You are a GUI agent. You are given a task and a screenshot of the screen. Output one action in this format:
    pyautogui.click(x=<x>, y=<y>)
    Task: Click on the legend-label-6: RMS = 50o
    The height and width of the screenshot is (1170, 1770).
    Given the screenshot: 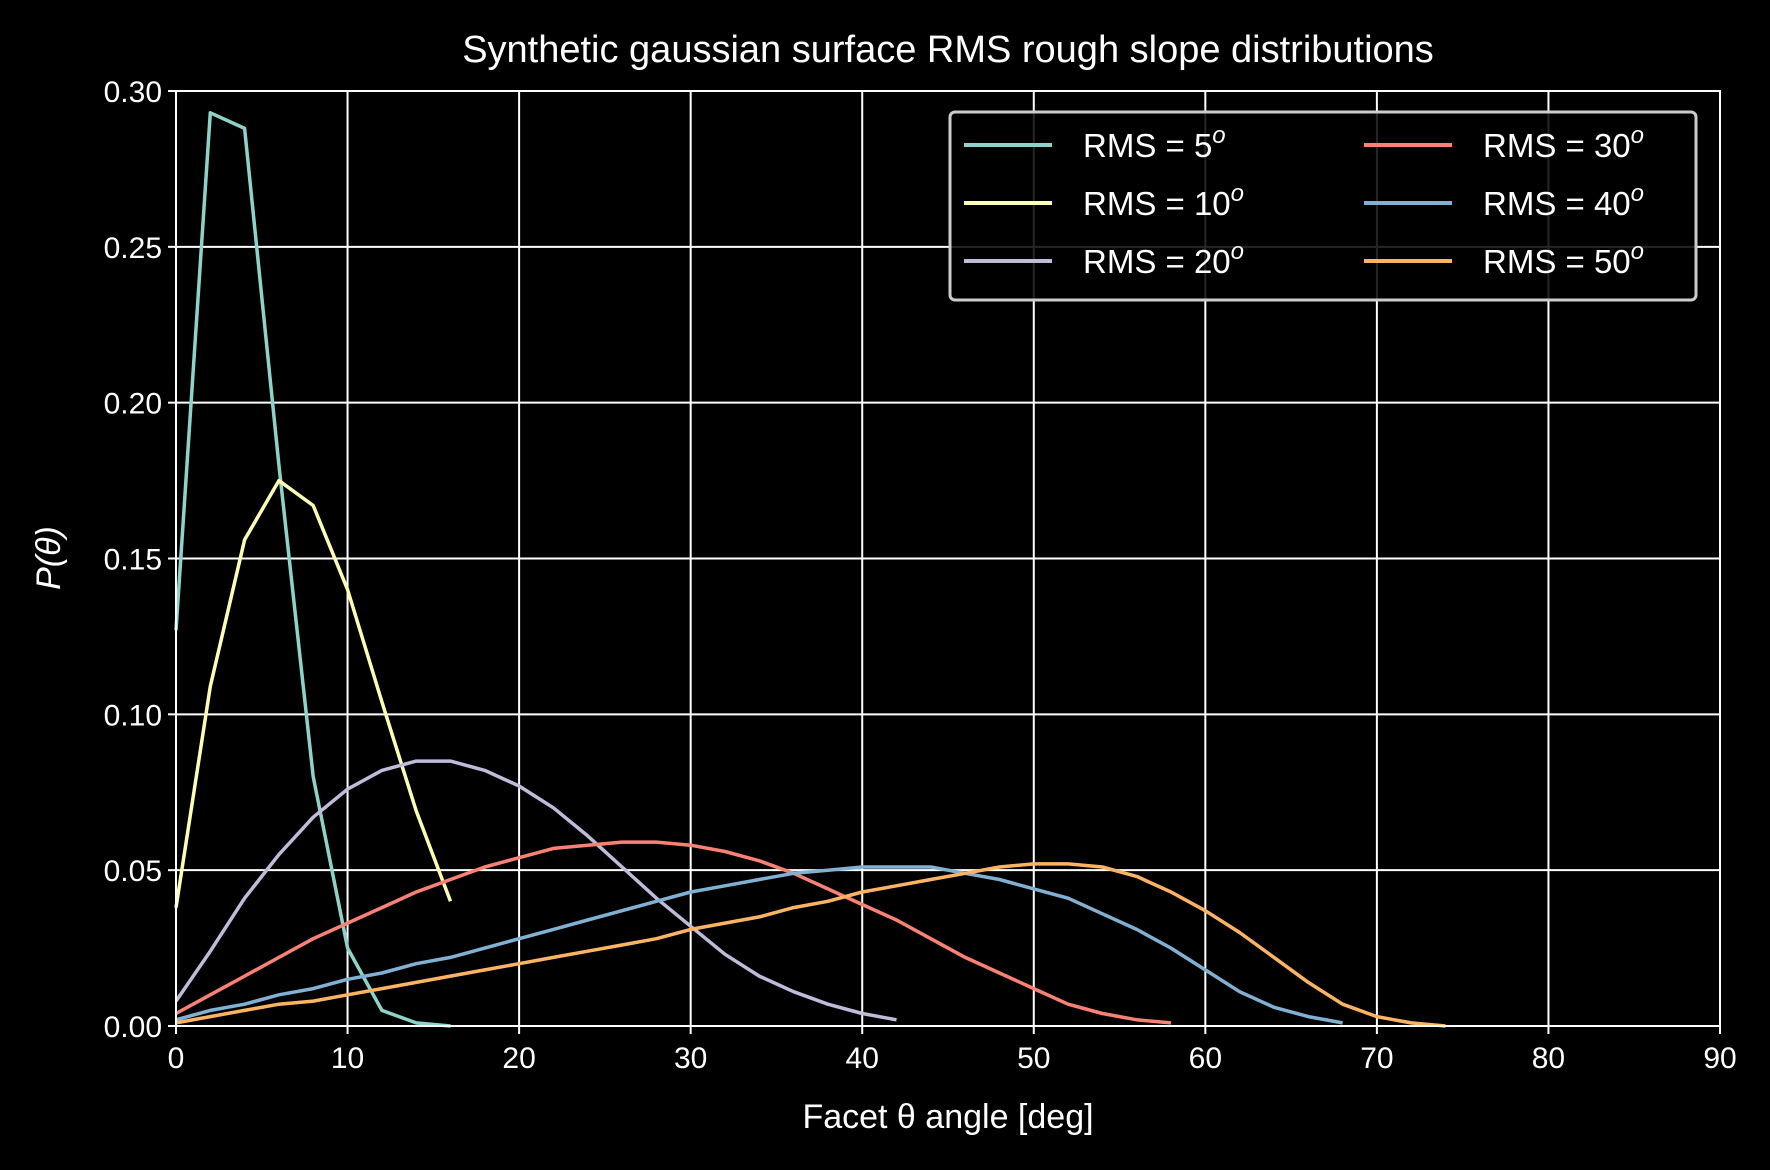 What is the action you would take?
    pyautogui.click(x=1563, y=259)
    